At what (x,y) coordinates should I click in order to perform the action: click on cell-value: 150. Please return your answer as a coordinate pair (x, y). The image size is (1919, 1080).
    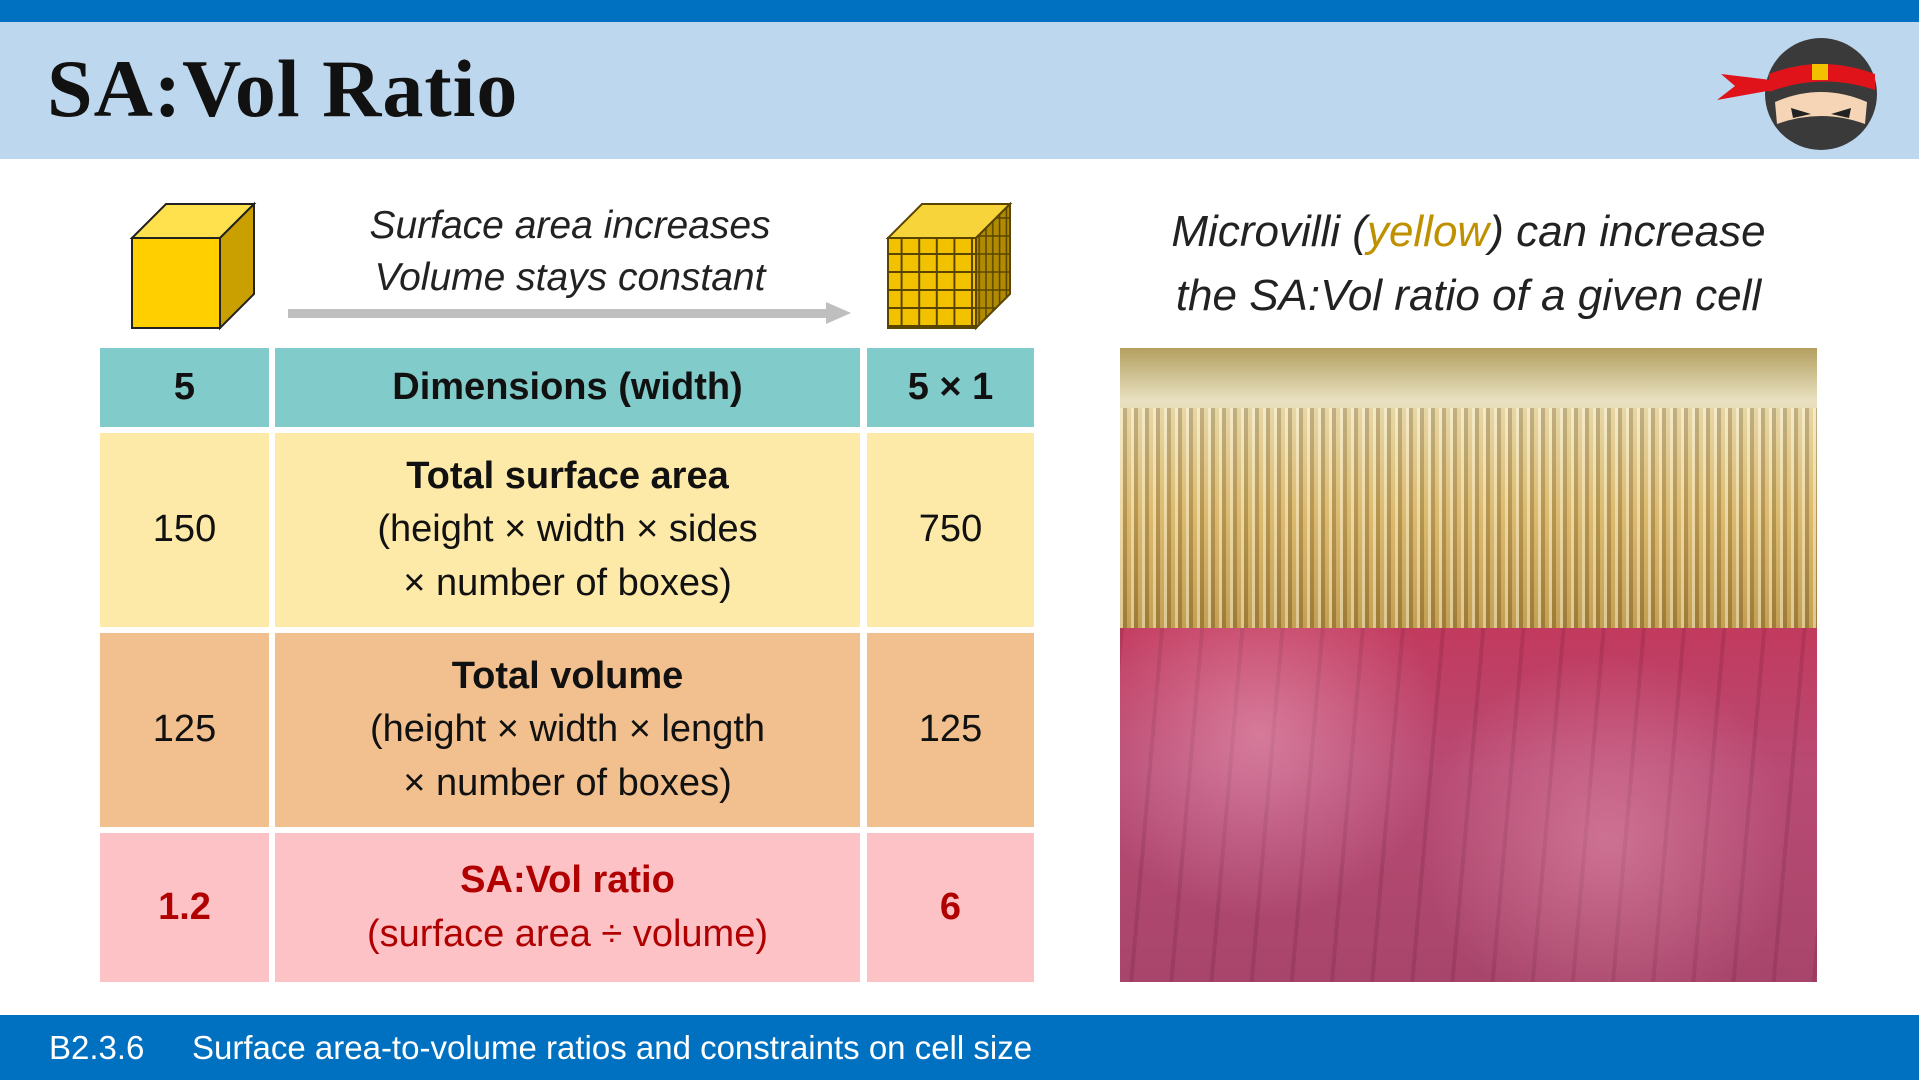
    Looking at the image, I should click on (184, 529).